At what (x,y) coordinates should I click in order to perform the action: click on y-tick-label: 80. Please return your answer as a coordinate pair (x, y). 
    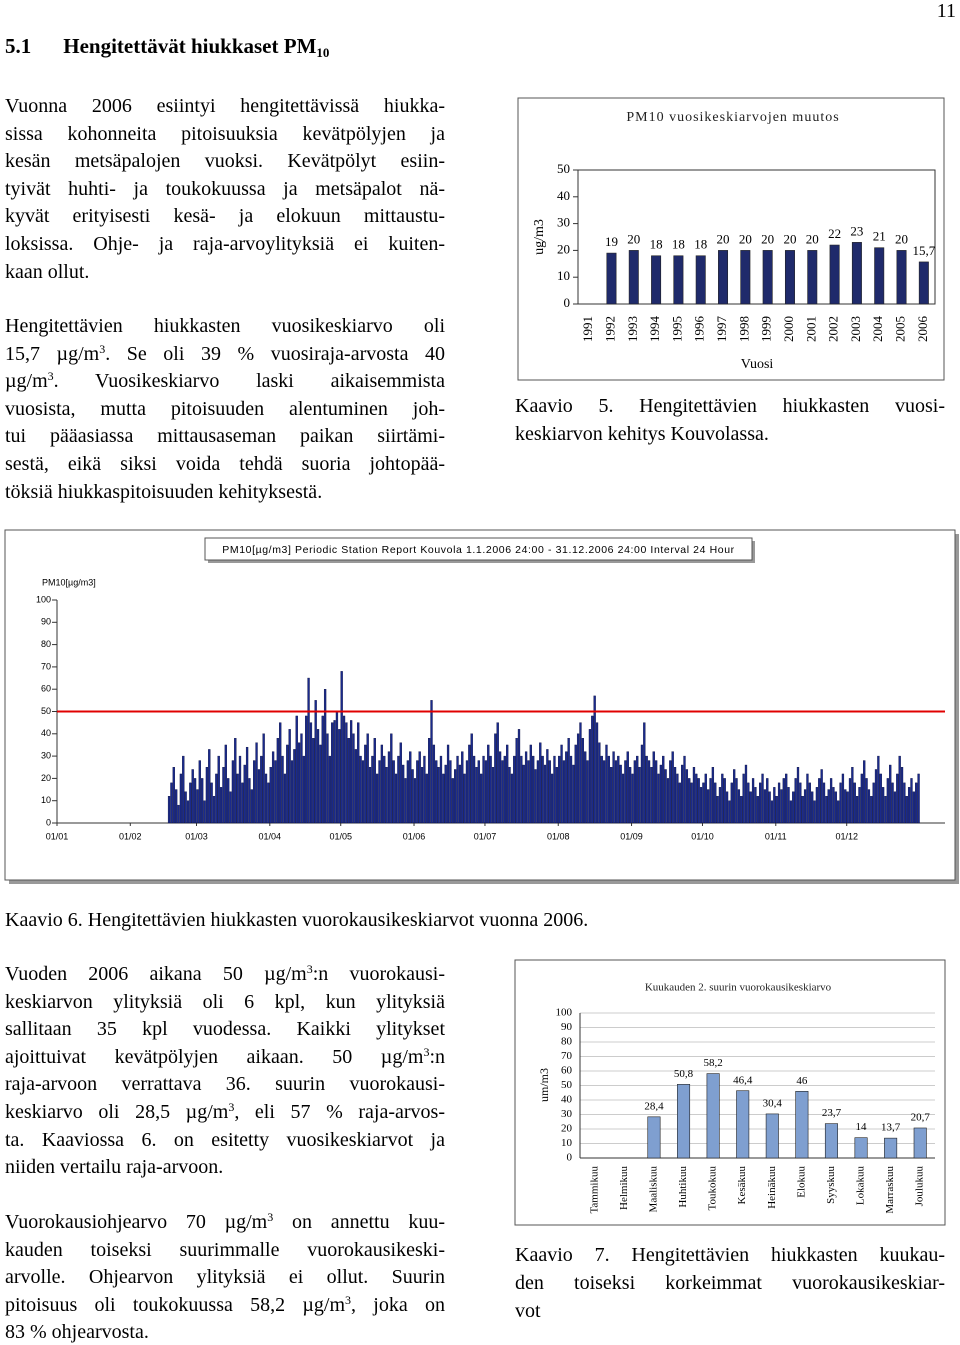
    Looking at the image, I should click on (46, 644).